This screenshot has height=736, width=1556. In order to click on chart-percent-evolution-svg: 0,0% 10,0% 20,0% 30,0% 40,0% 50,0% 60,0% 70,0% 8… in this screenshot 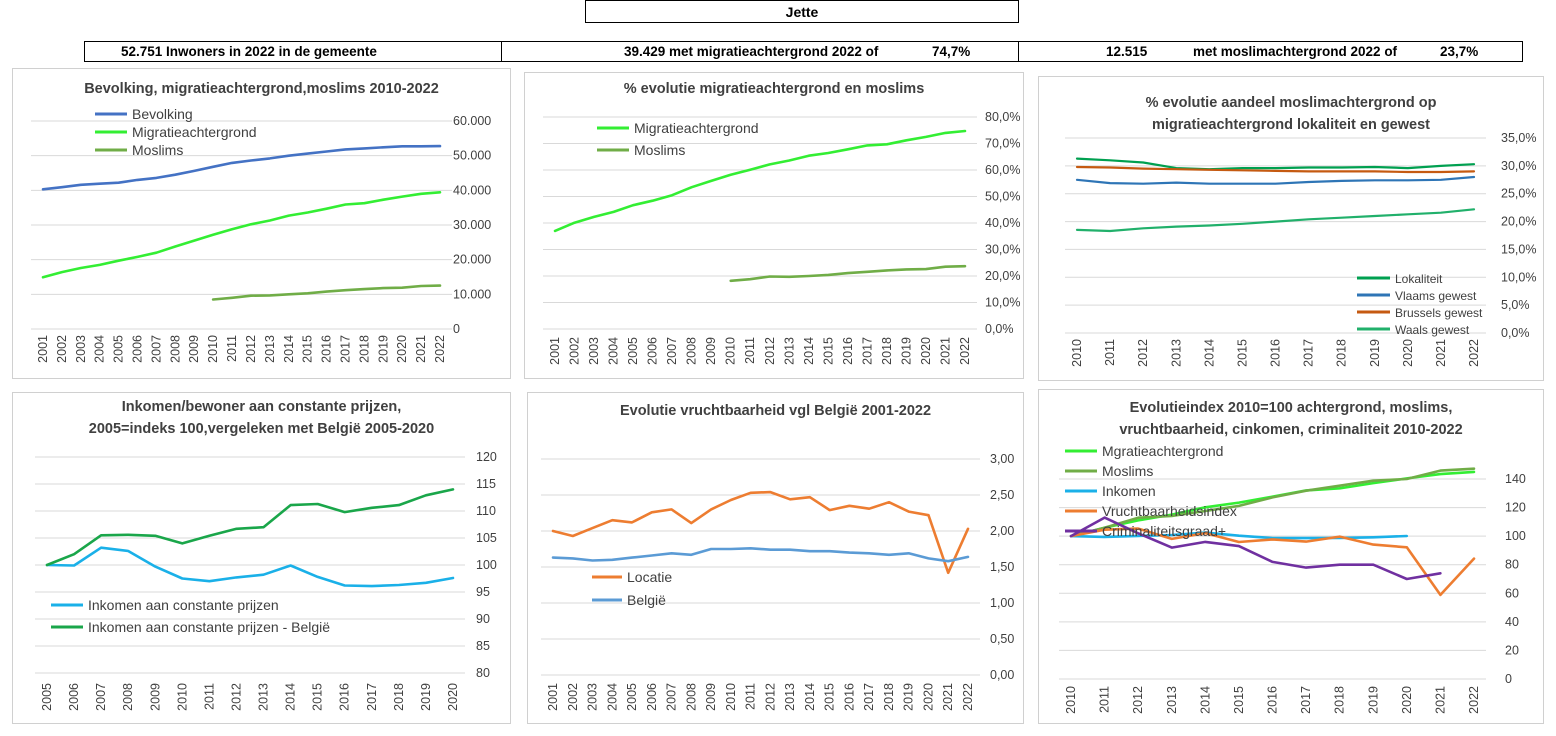, I will do `click(781, 237)`.